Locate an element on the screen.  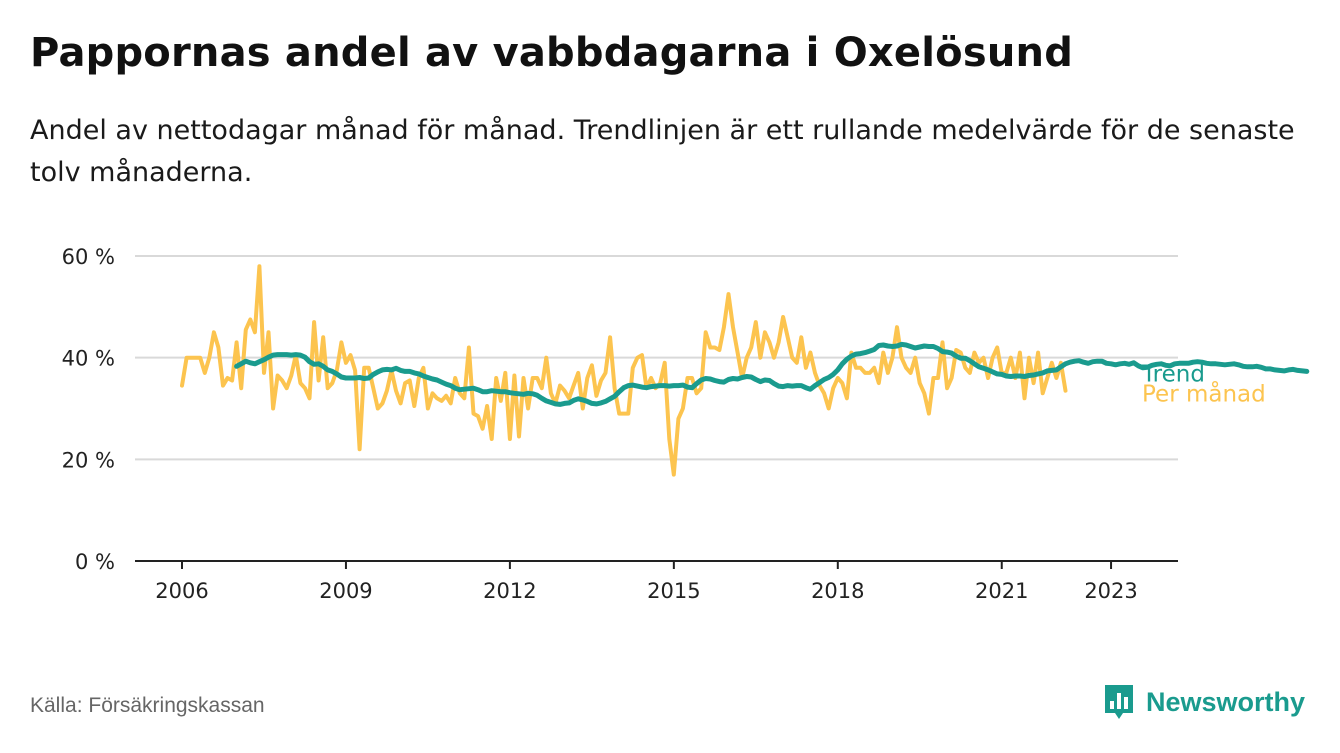
newsworthy-logo: Newsworthy is located at coordinates (1203, 702).